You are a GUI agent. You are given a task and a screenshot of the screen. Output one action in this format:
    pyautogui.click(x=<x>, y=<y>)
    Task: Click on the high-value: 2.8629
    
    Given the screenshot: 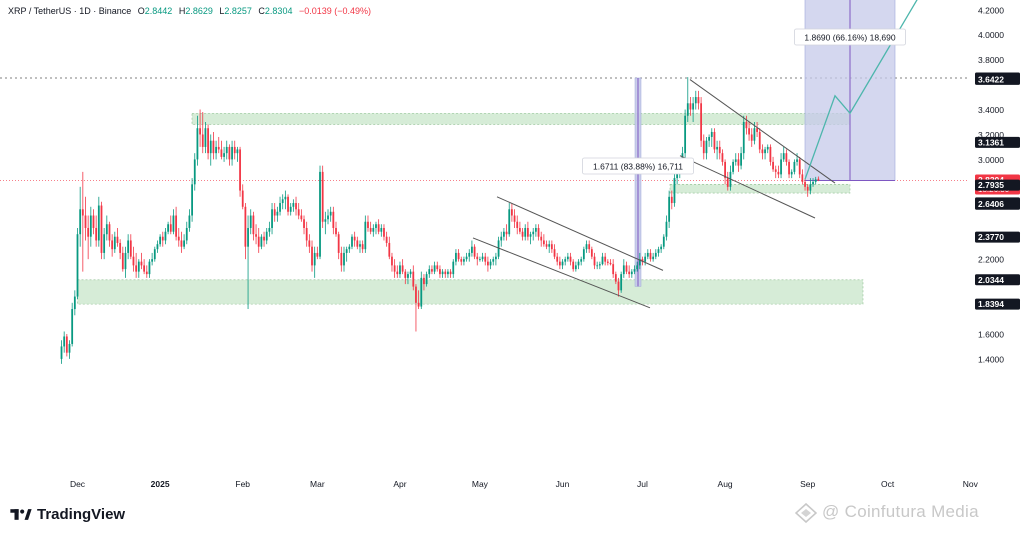 What is the action you would take?
    pyautogui.click(x=199, y=11)
    